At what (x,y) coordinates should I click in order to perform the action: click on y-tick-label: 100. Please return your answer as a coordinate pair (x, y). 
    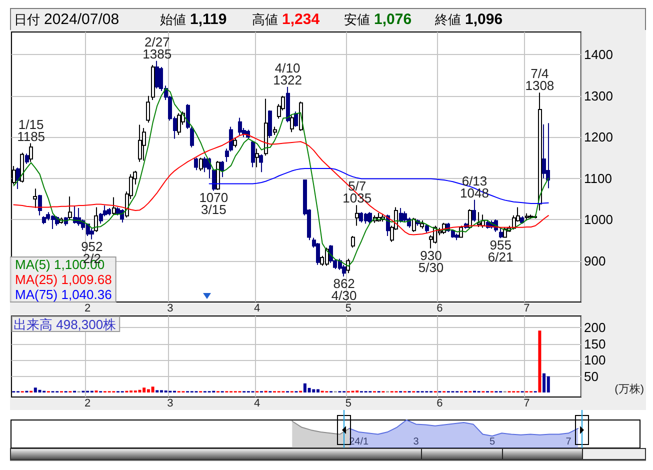
    Looking at the image, I should click on (595, 360).